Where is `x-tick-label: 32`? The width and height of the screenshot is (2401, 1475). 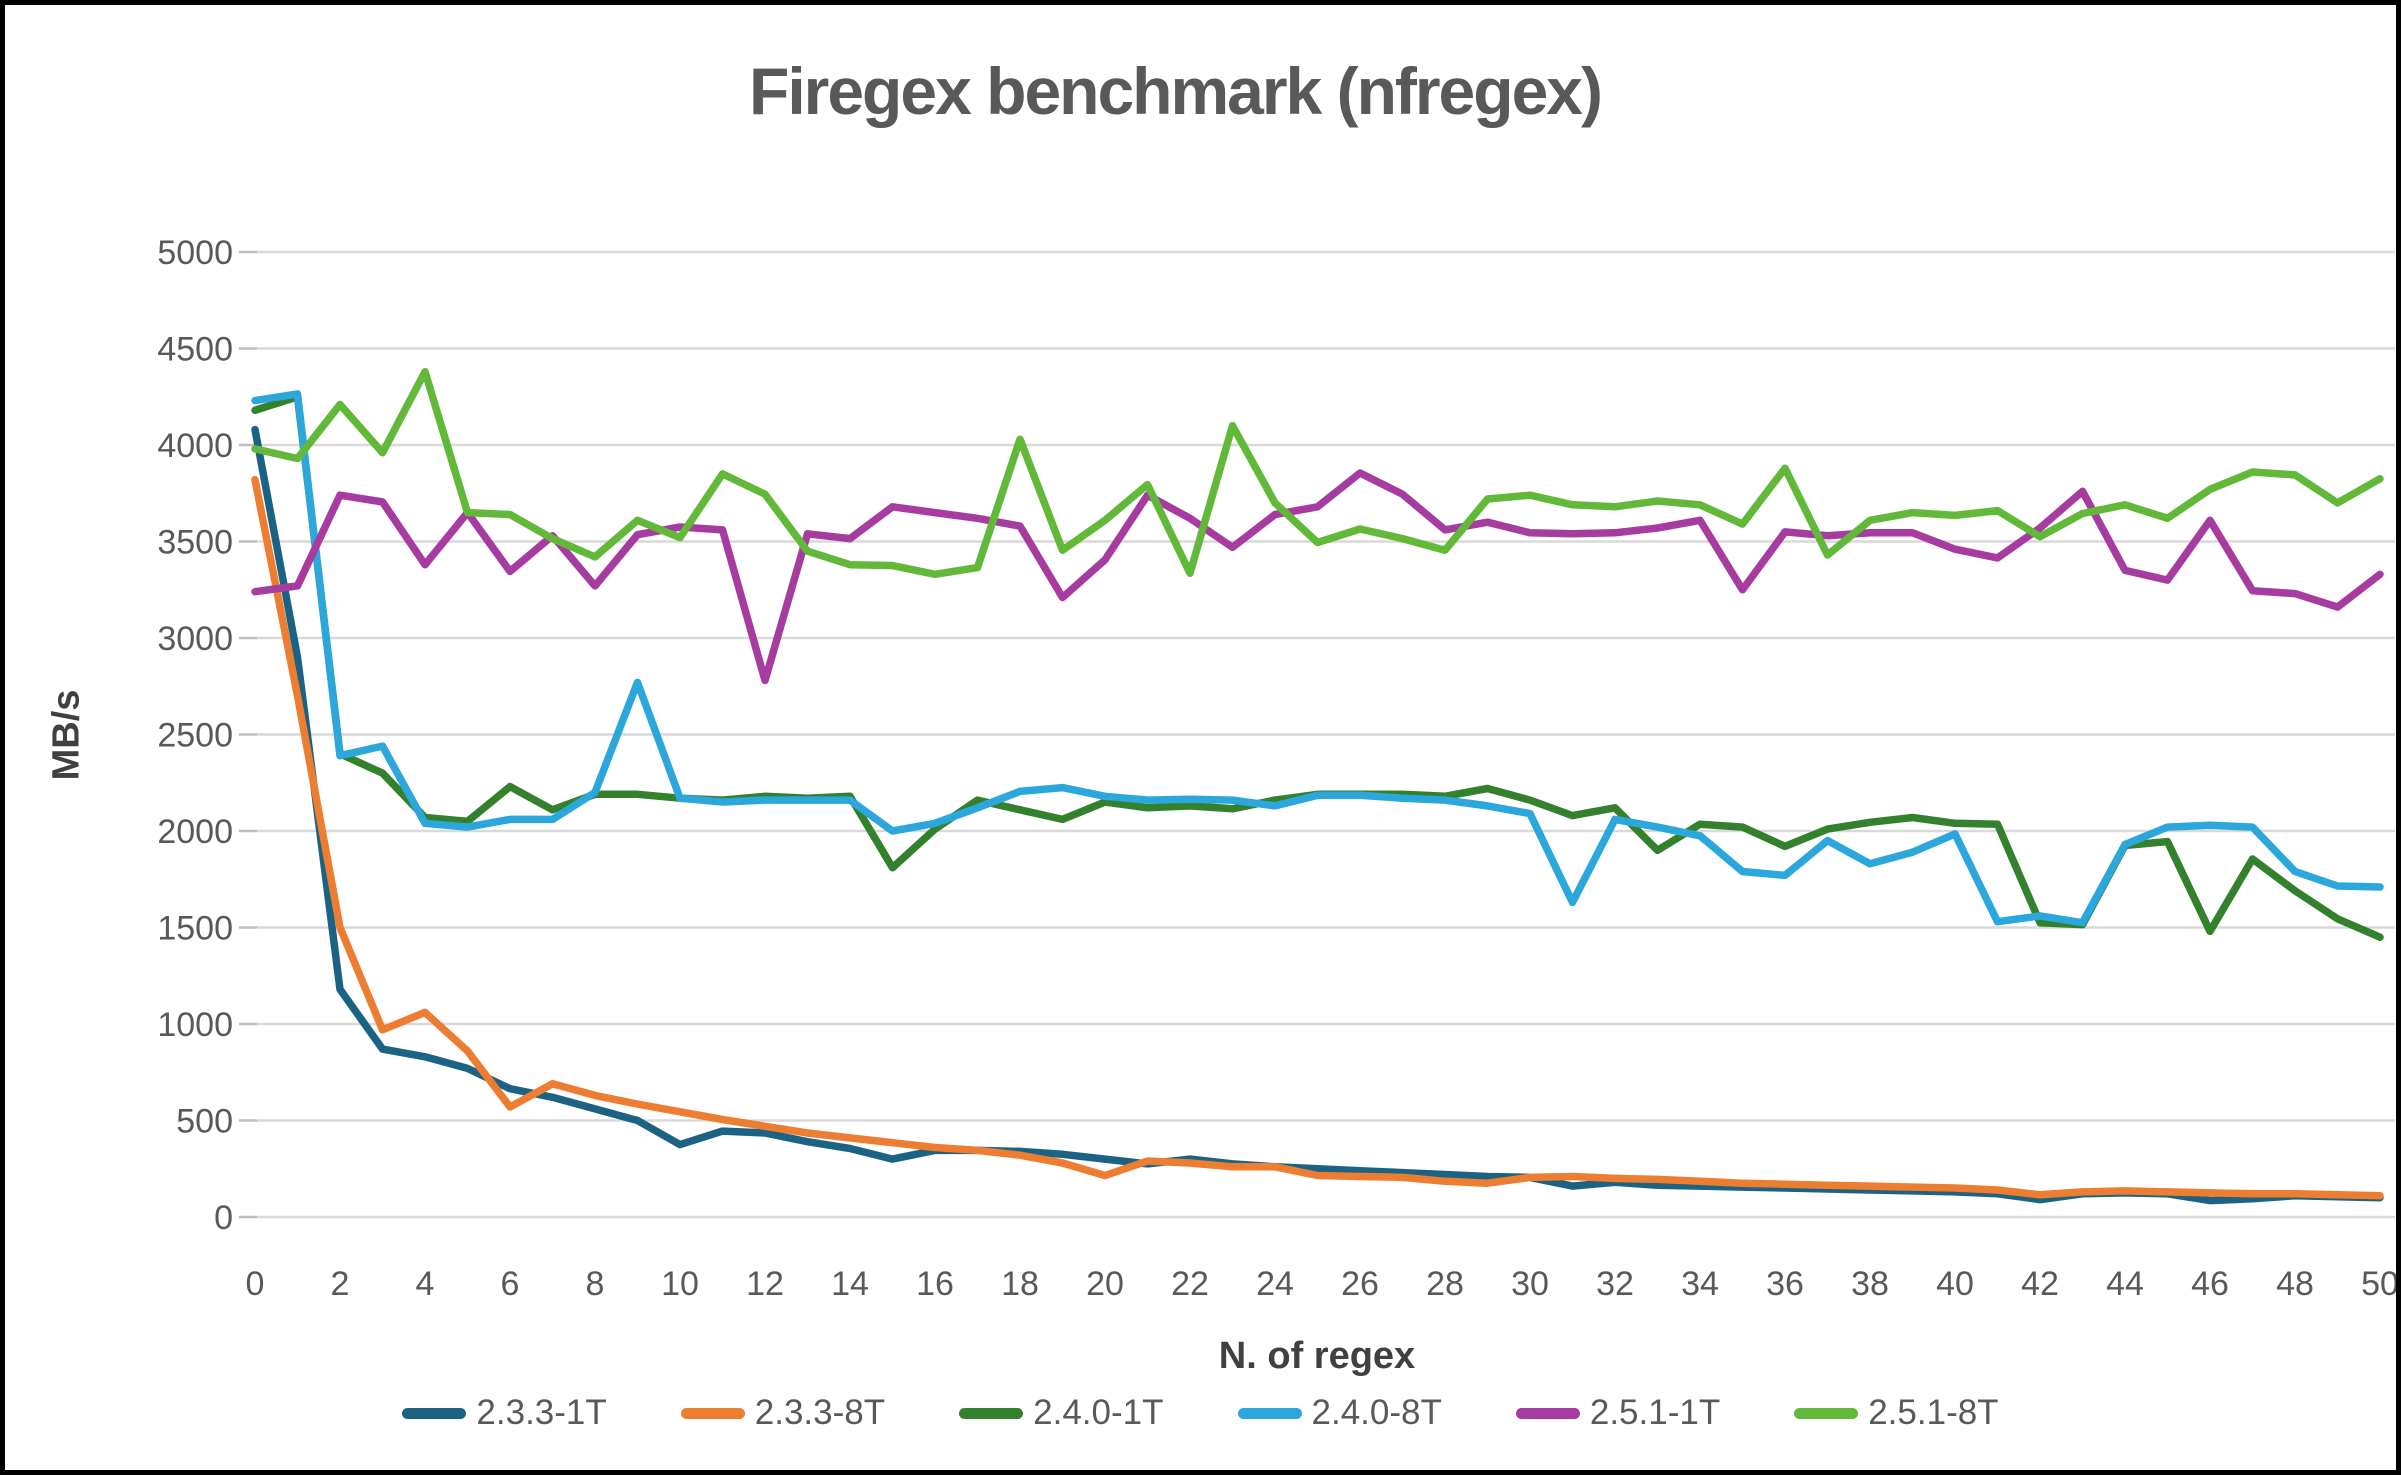 x-tick-label: 32 is located at coordinates (1615, 1284).